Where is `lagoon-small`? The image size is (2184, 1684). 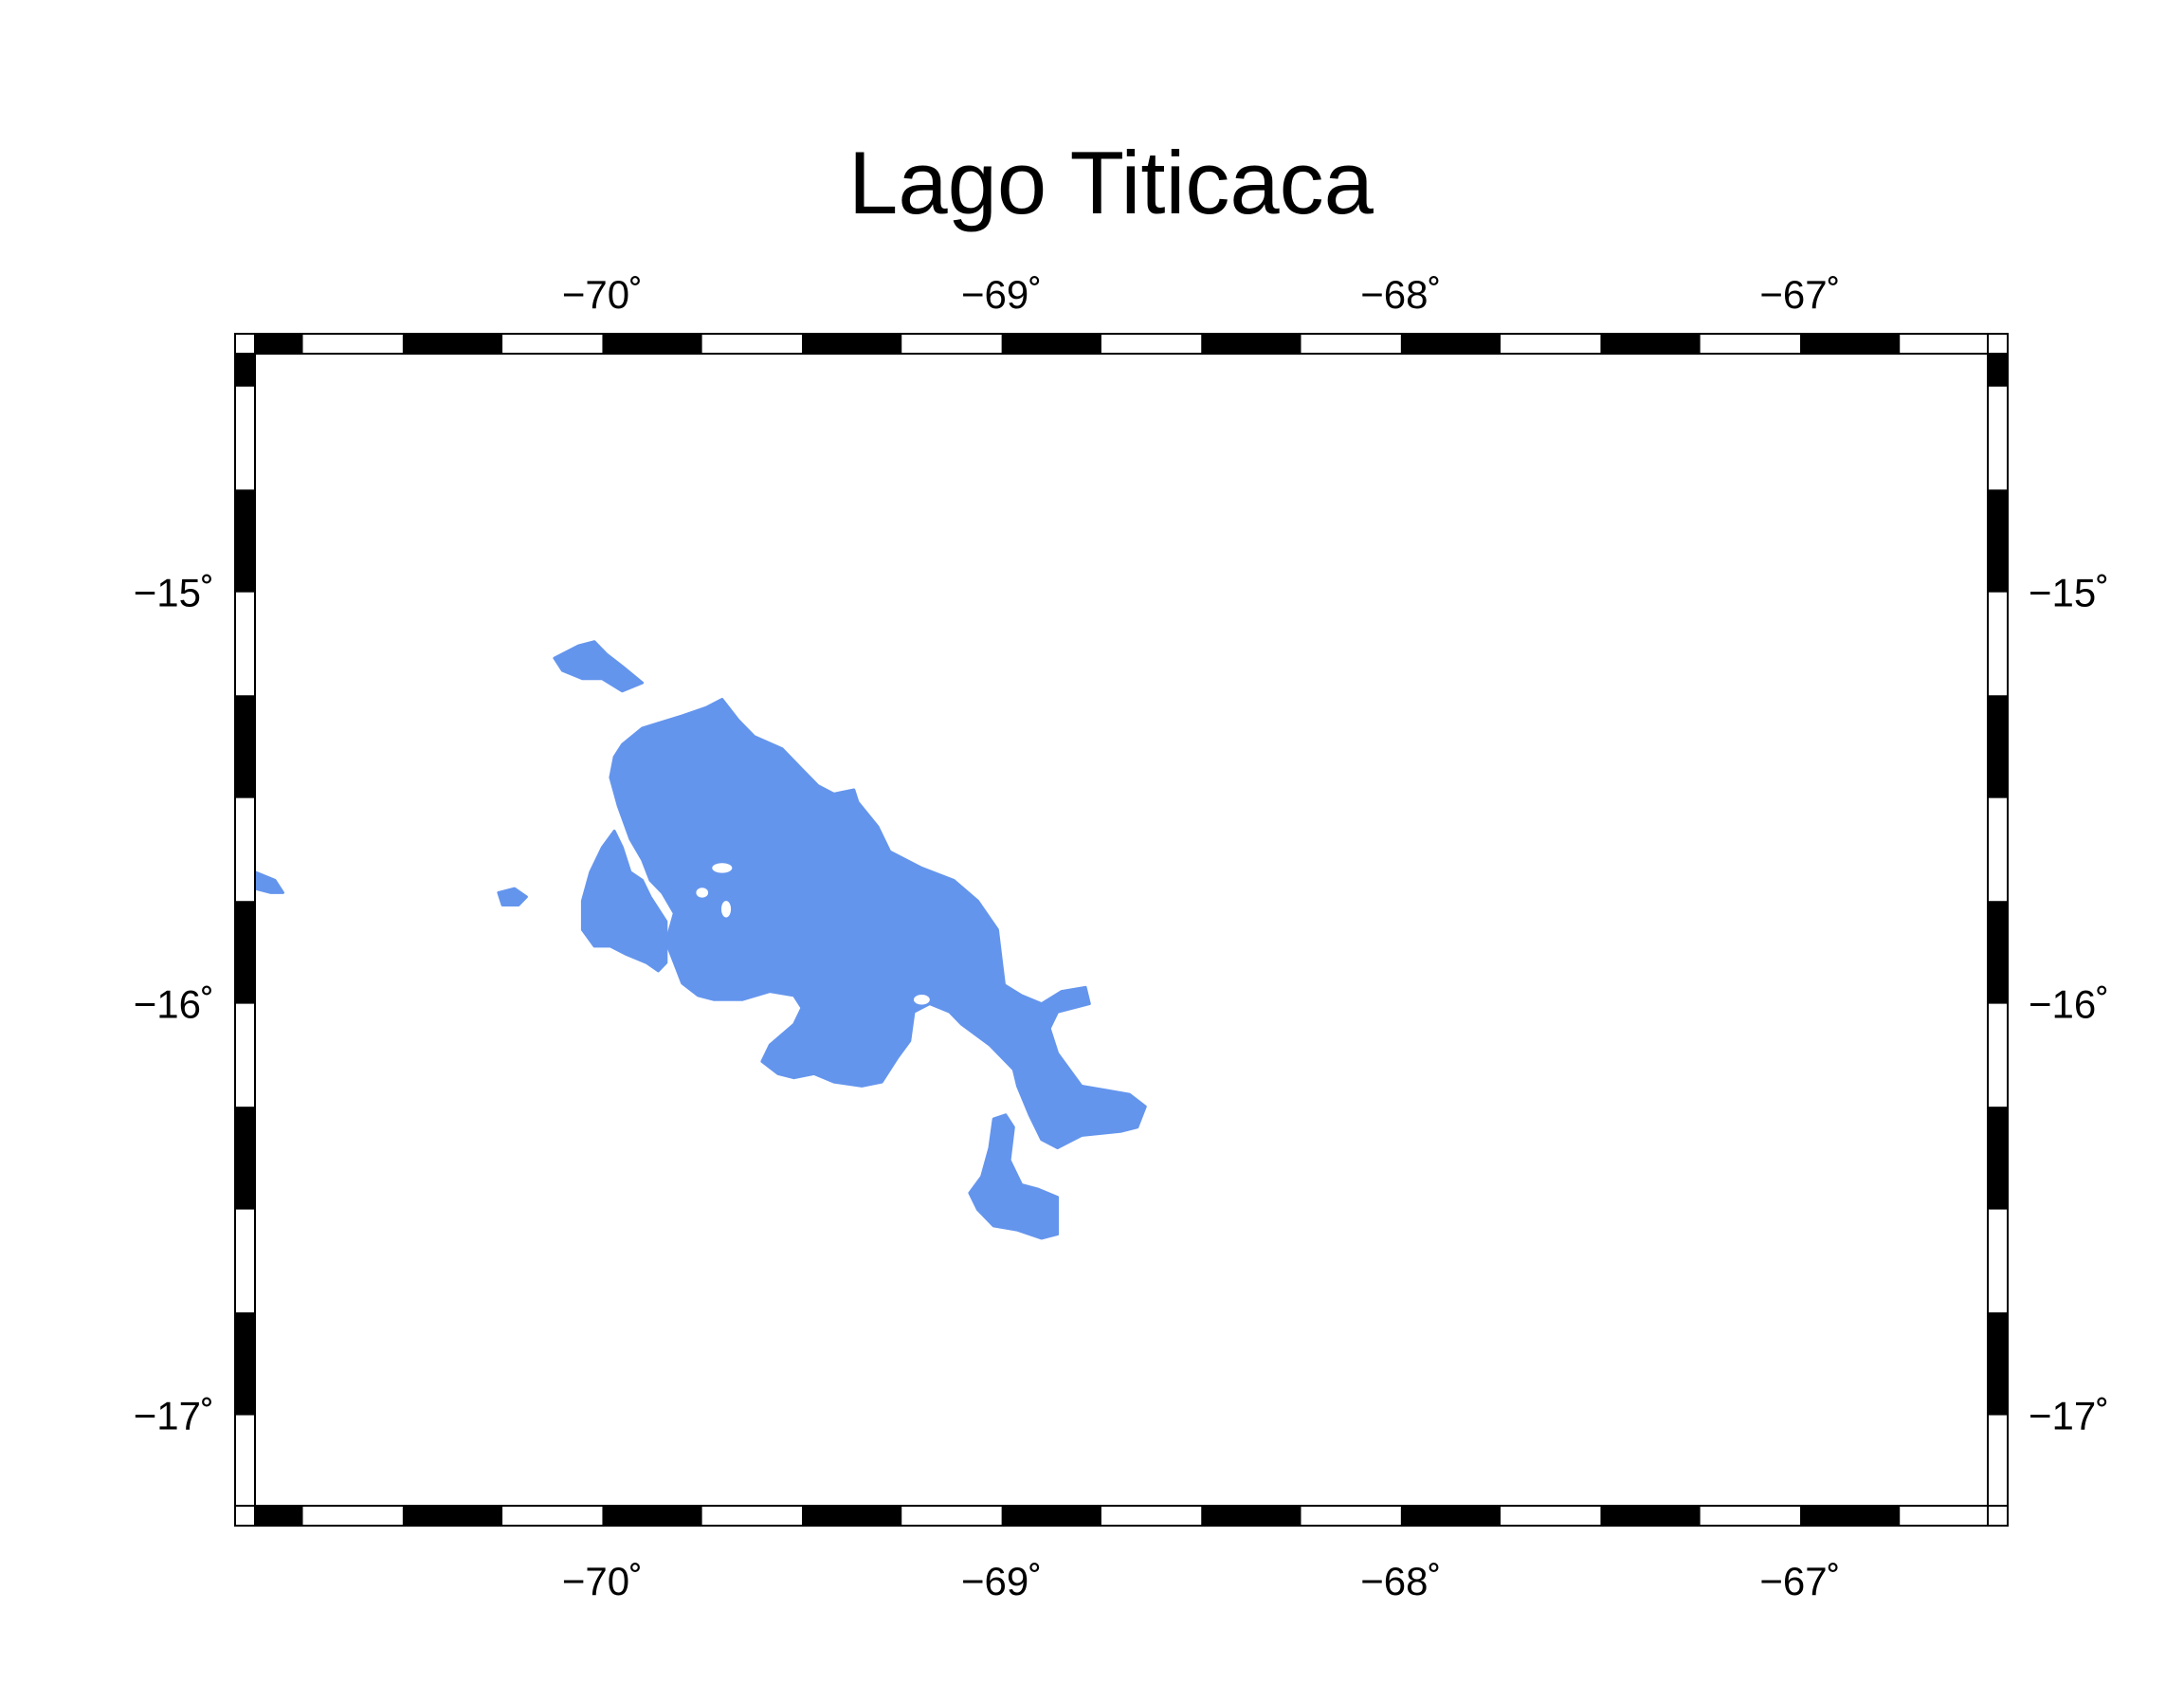
lagoon-small is located at coordinates (512, 896).